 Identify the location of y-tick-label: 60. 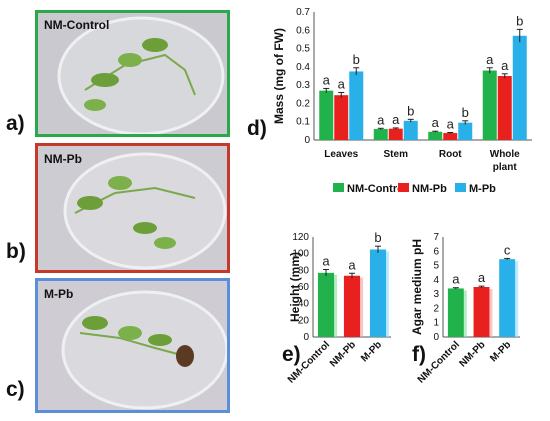
(304, 287).